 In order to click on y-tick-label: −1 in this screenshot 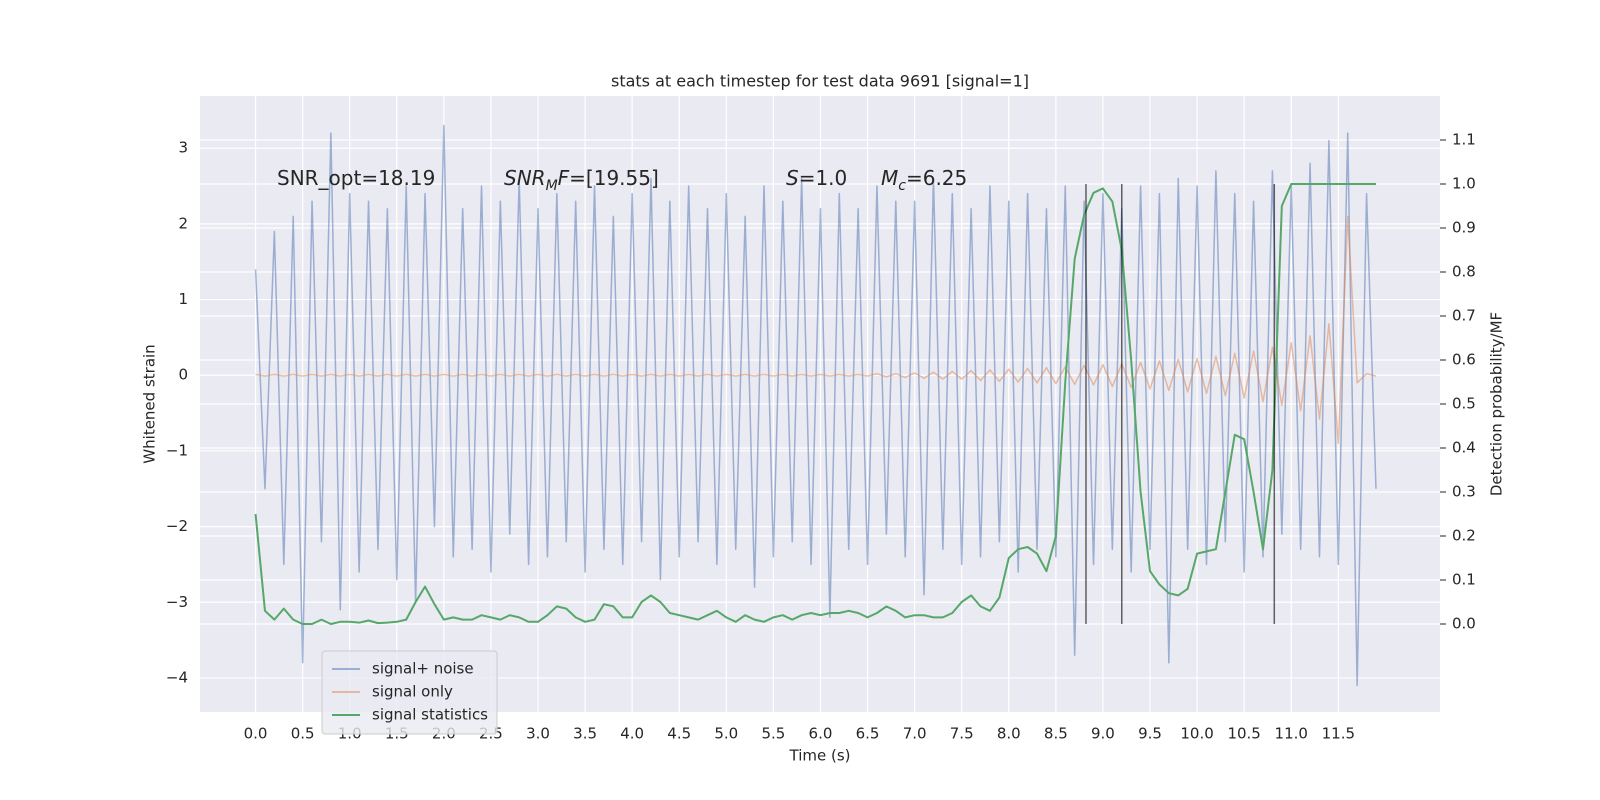, I will do `click(177, 450)`.